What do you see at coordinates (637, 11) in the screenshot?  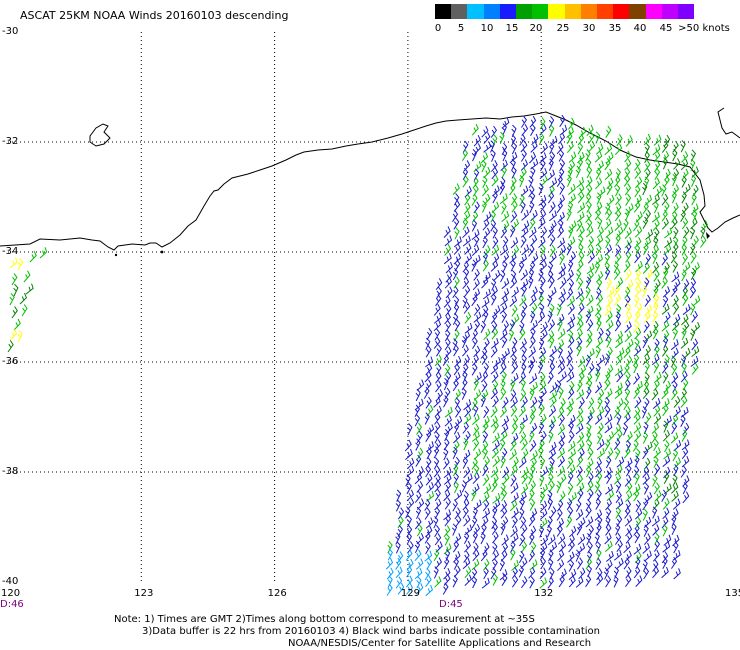 I see `legend-swatch` at bounding box center [637, 11].